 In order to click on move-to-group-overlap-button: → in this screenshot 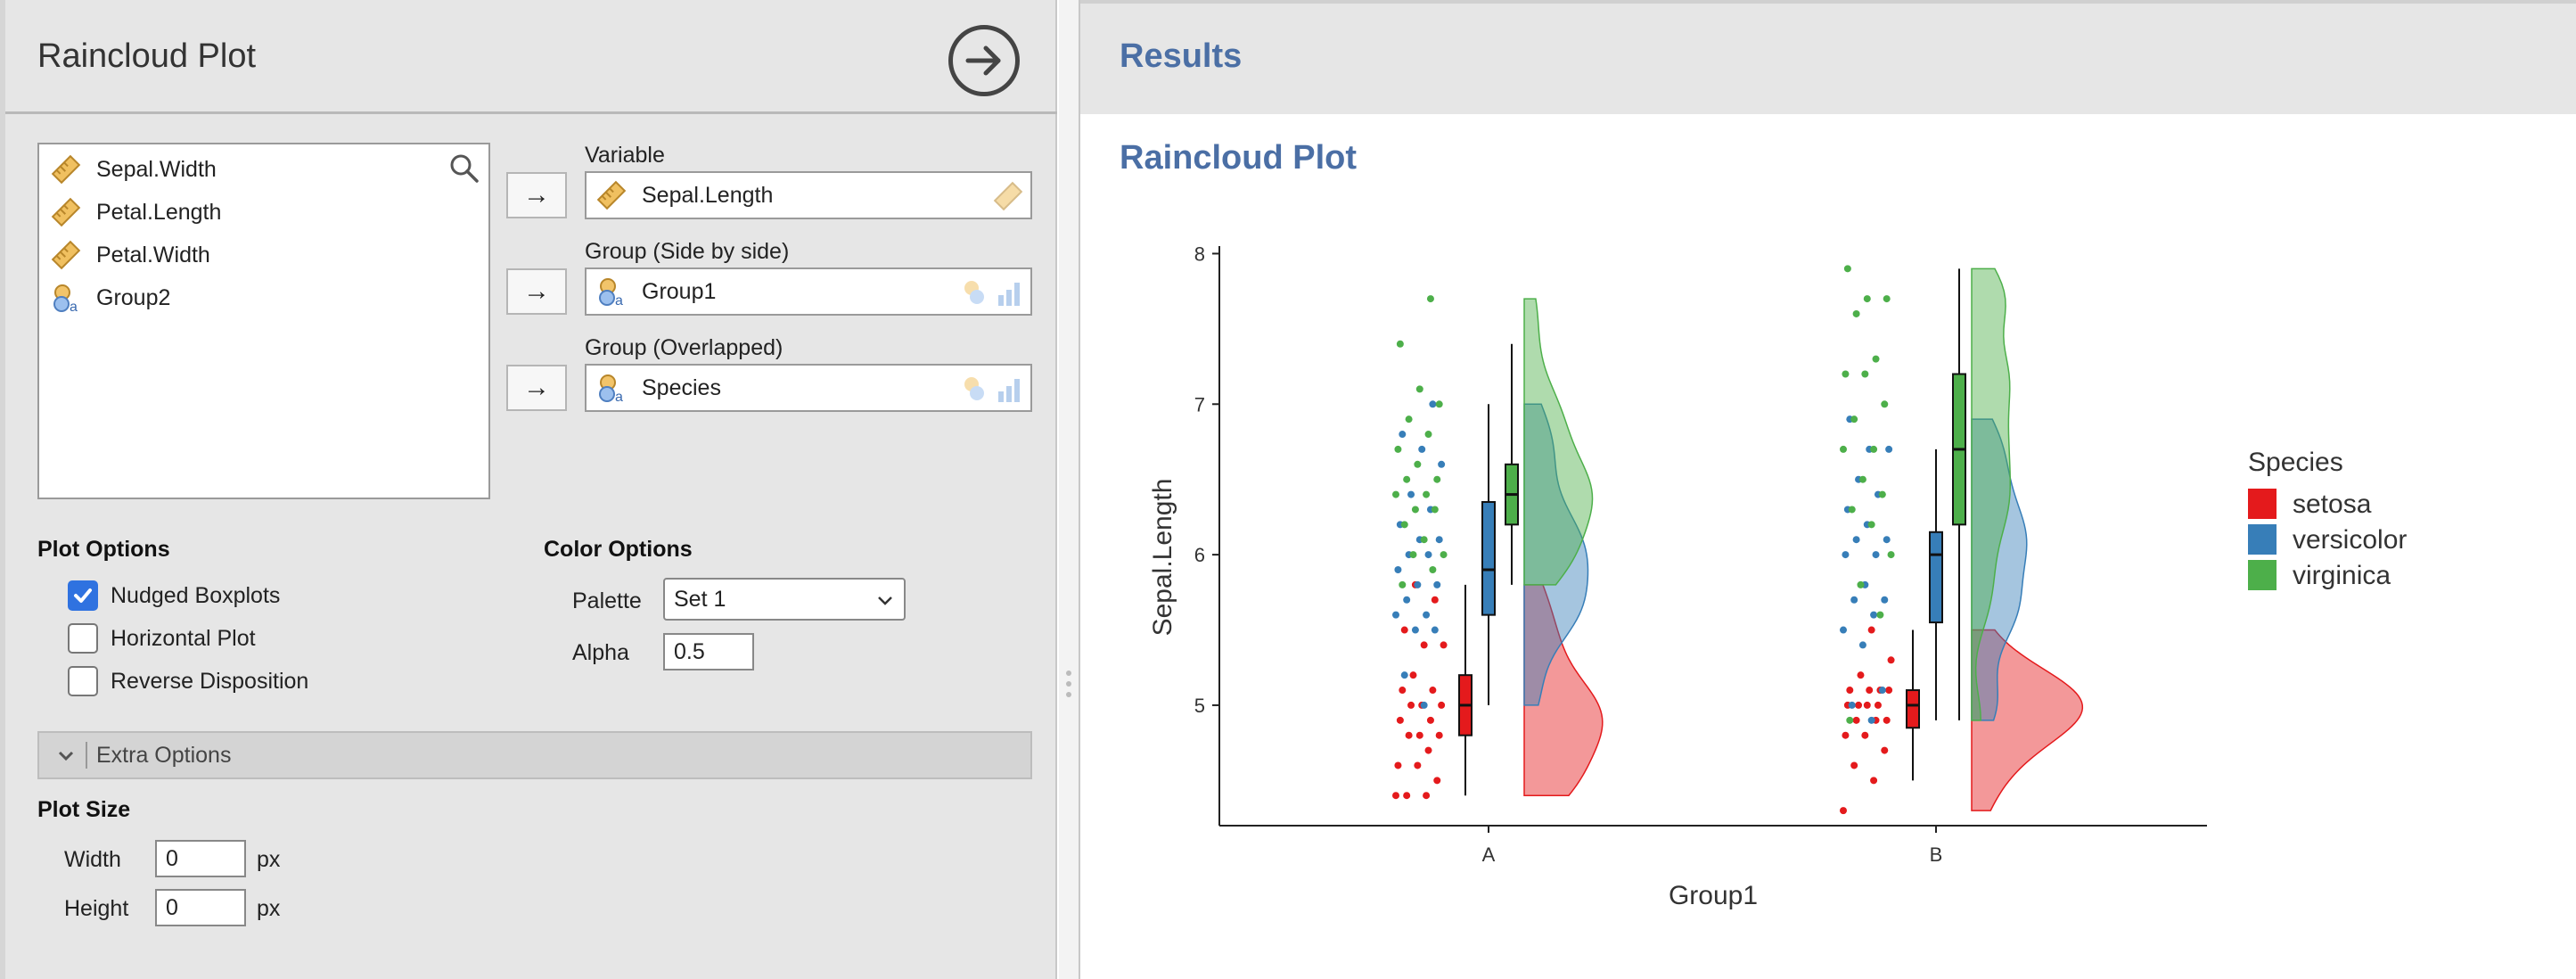, I will do `click(536, 388)`.